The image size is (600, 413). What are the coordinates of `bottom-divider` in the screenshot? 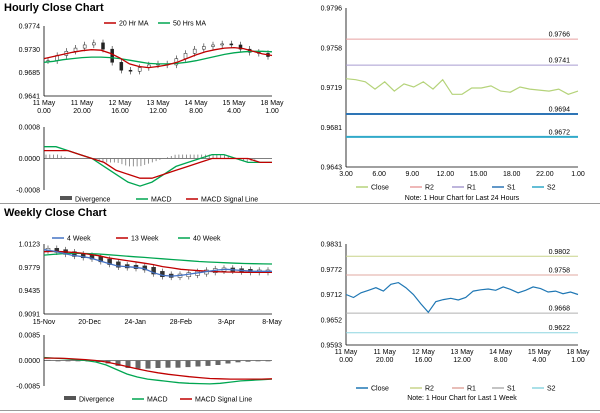 It's located at (300, 410).